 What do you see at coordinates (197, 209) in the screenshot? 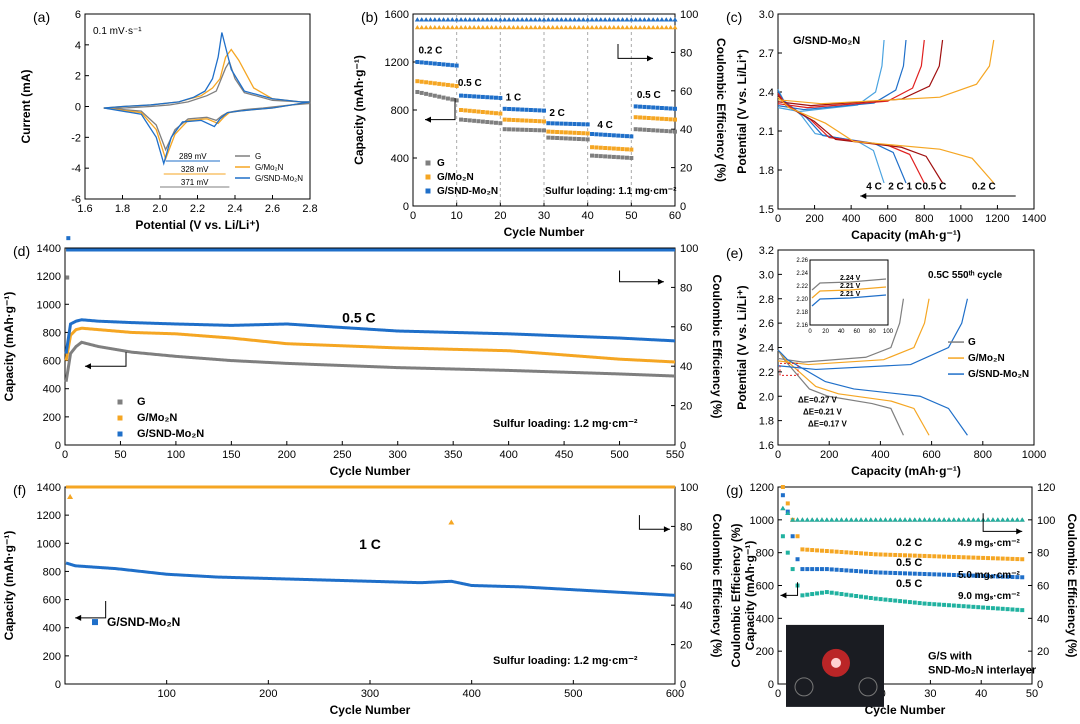
I see `x-tick-label: 2.2` at bounding box center [197, 209].